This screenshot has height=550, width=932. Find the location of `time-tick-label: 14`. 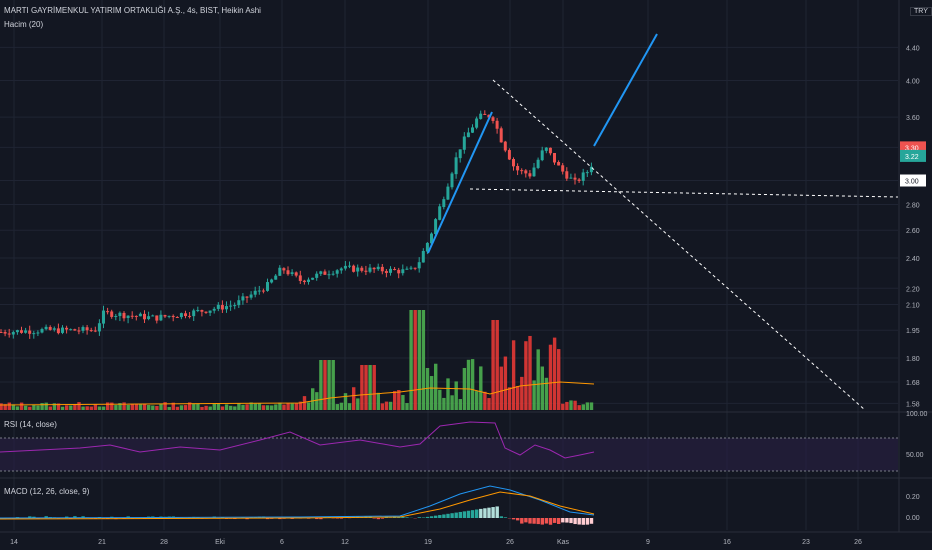

time-tick-label: 14 is located at coordinates (14, 542).